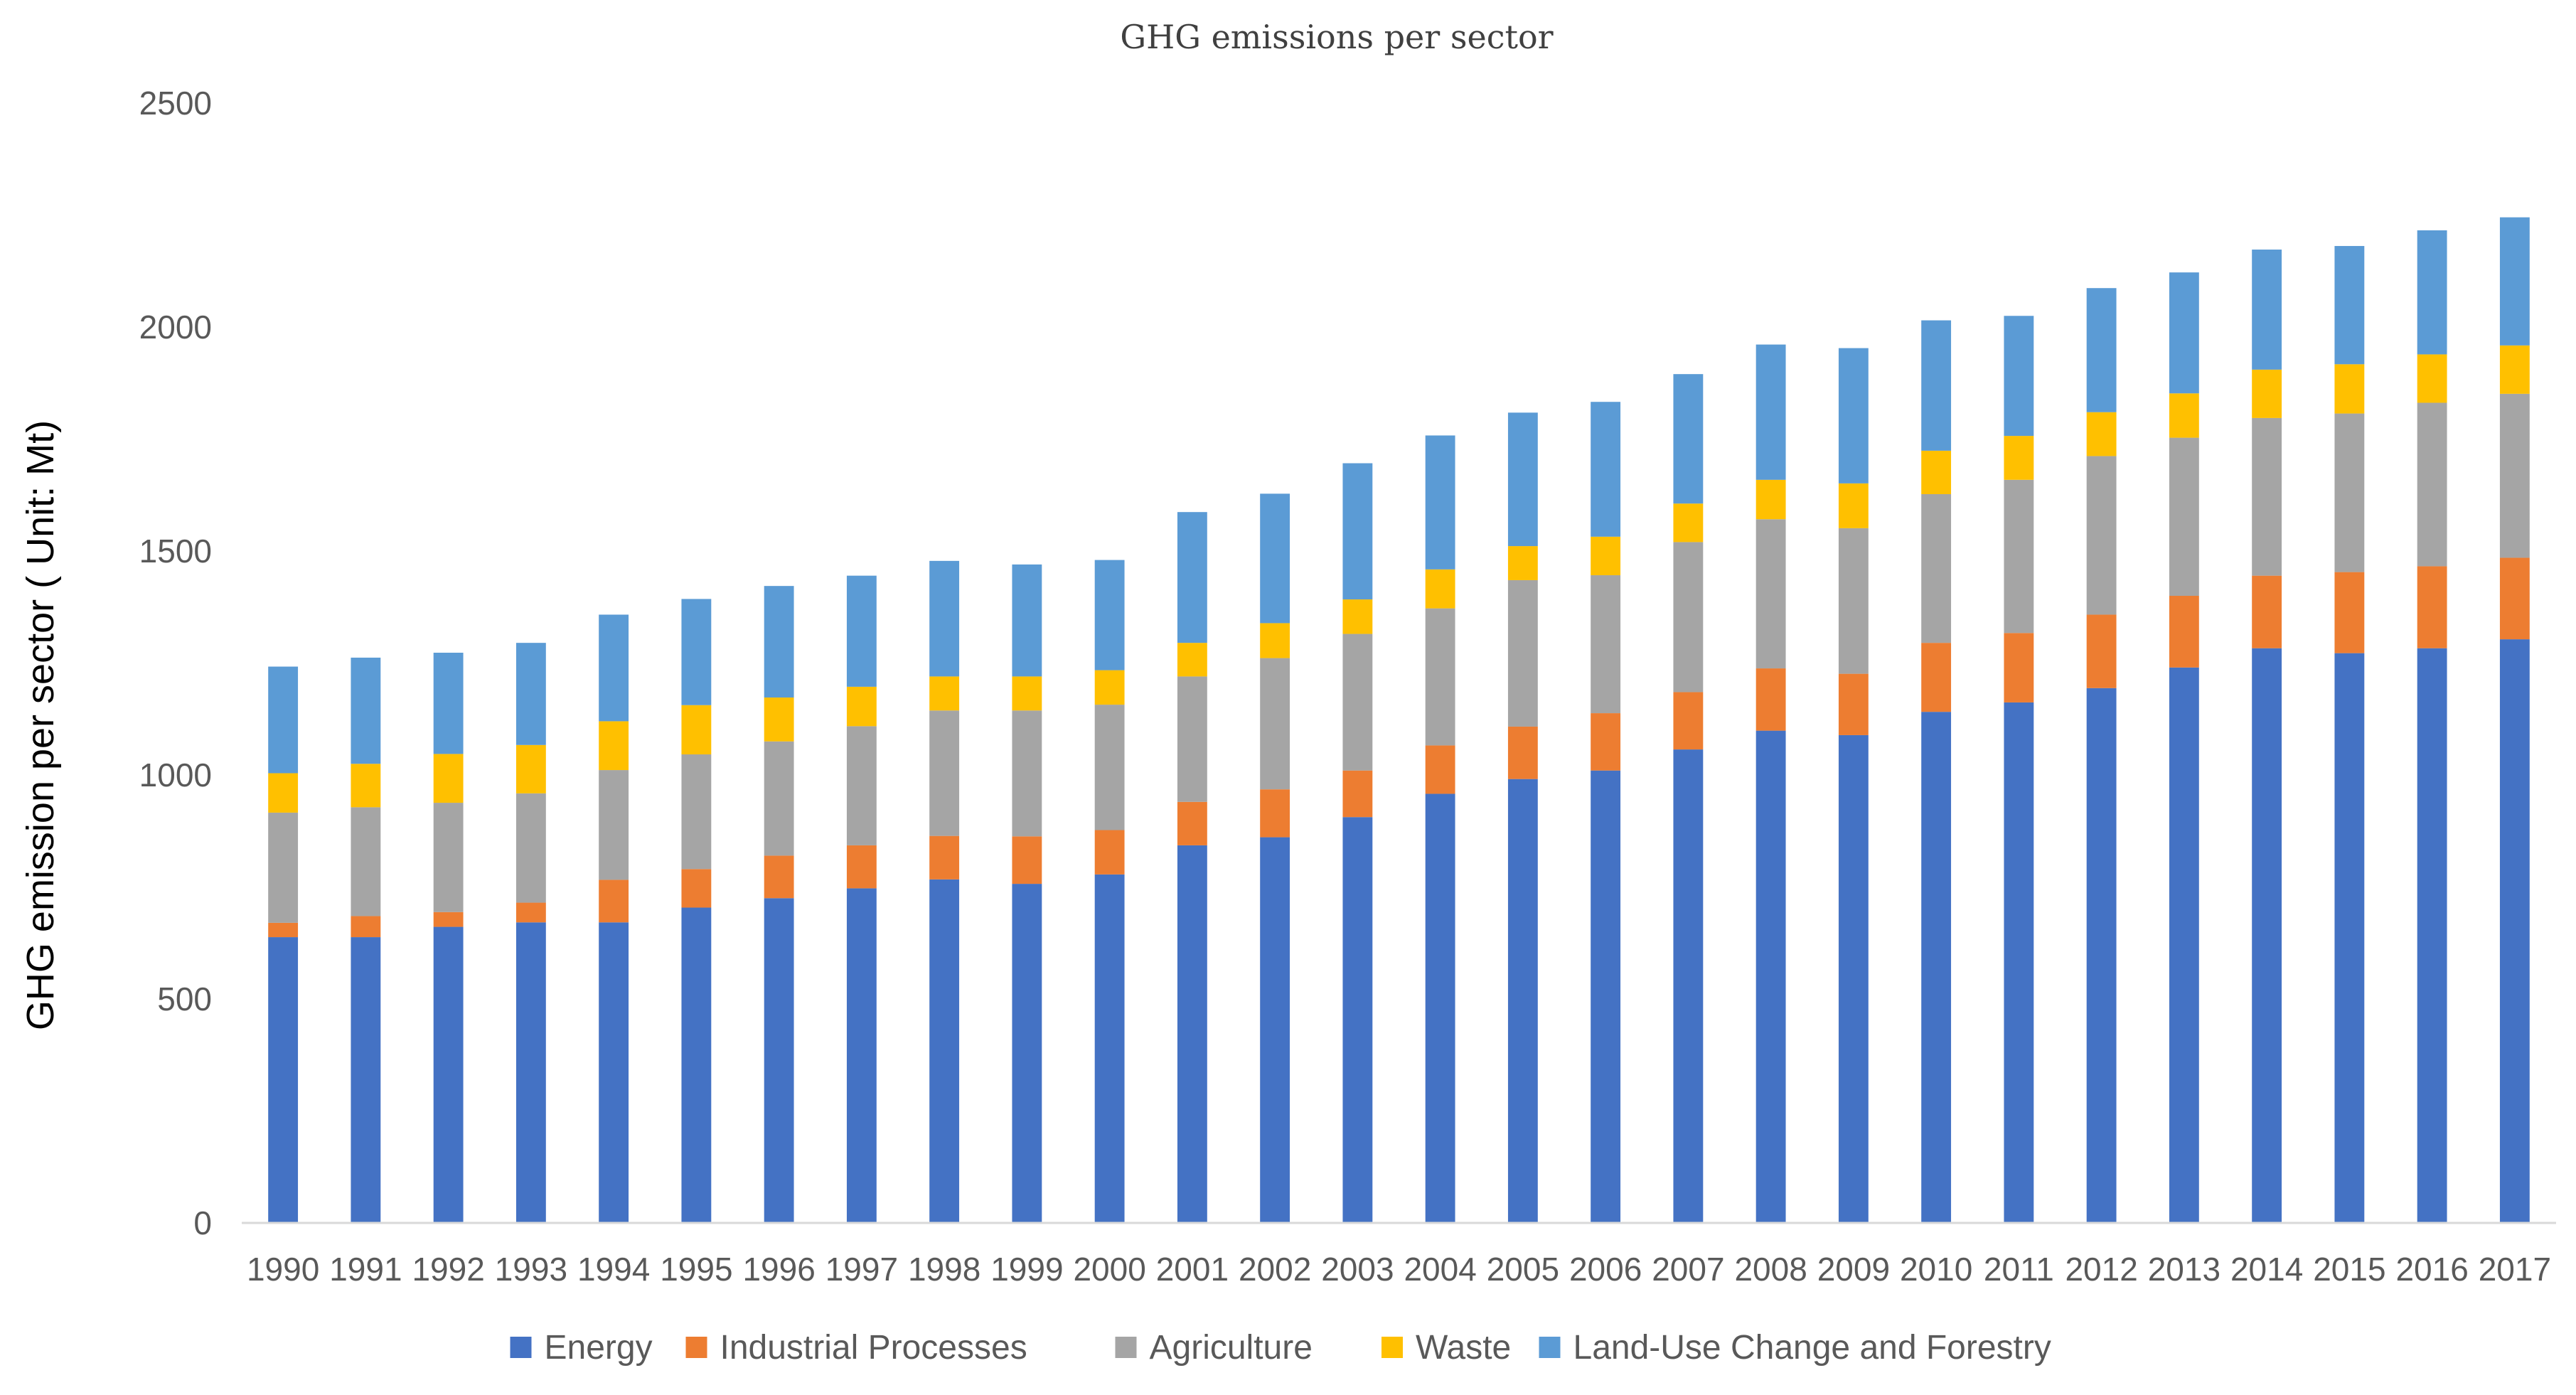  What do you see at coordinates (175, 551) in the screenshot?
I see `y-tick-label: 1500` at bounding box center [175, 551].